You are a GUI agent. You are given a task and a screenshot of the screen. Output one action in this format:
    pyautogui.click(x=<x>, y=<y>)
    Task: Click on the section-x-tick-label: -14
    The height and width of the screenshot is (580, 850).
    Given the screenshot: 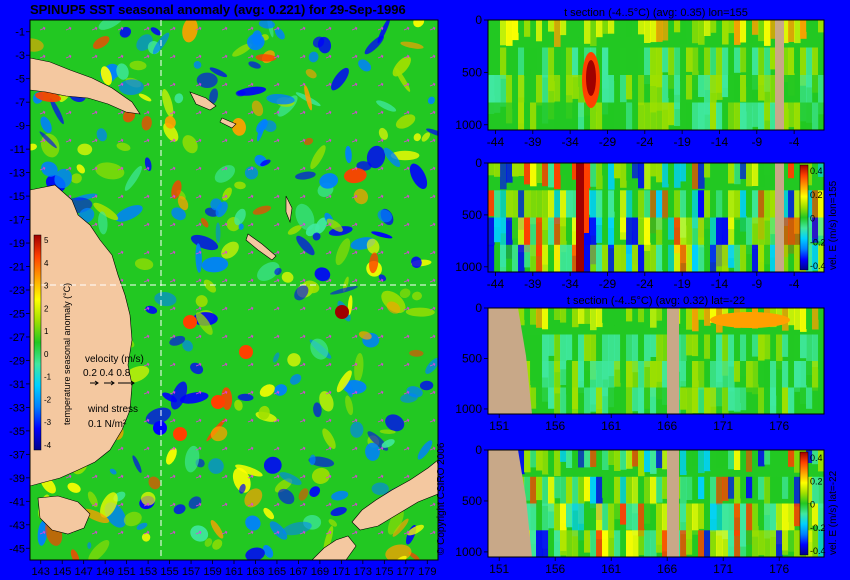 What is the action you would take?
    pyautogui.click(x=720, y=142)
    